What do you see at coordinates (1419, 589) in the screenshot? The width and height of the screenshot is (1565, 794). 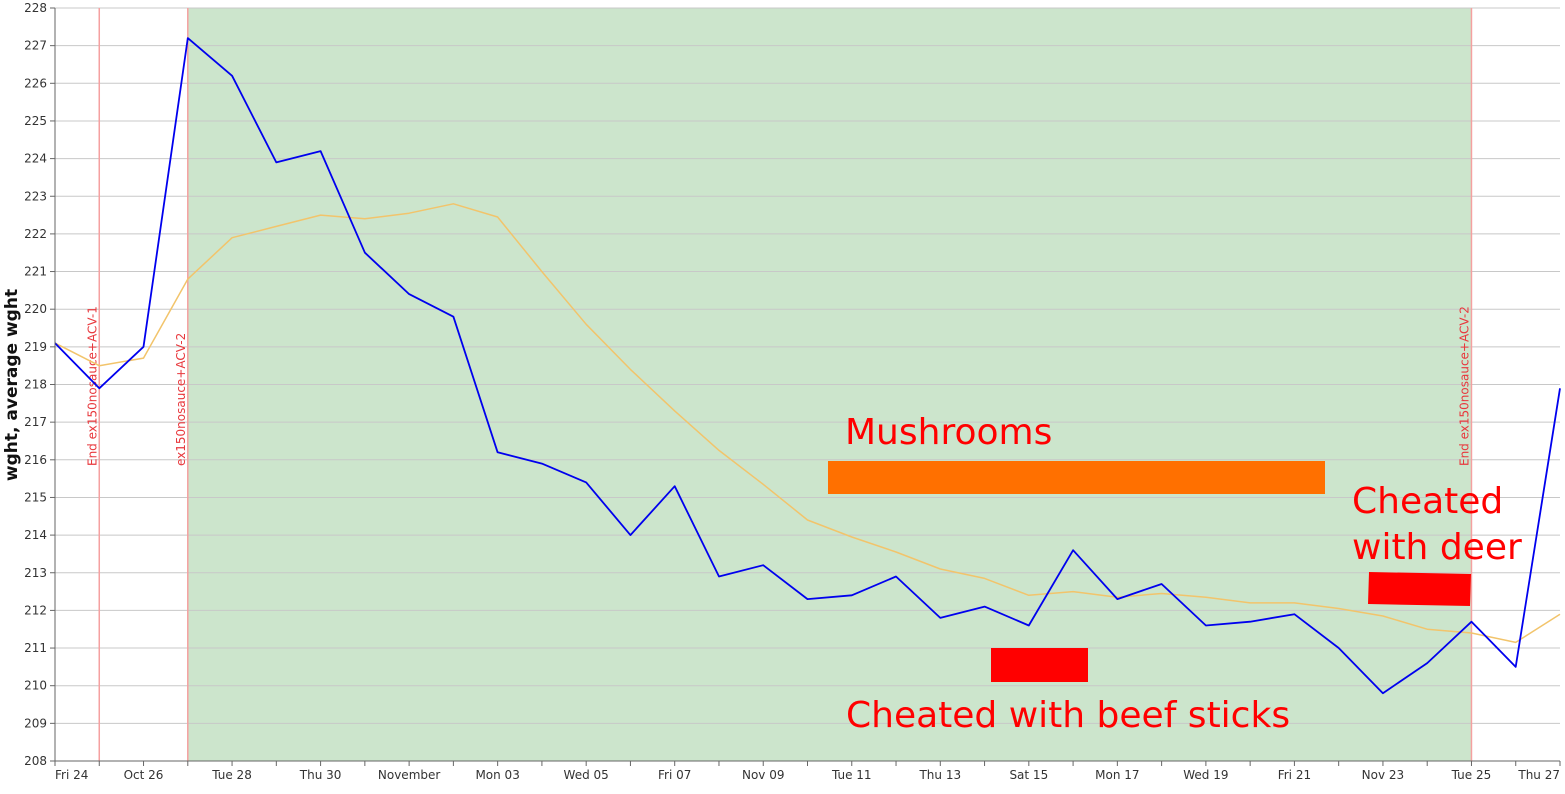 I see `deer-bar` at bounding box center [1419, 589].